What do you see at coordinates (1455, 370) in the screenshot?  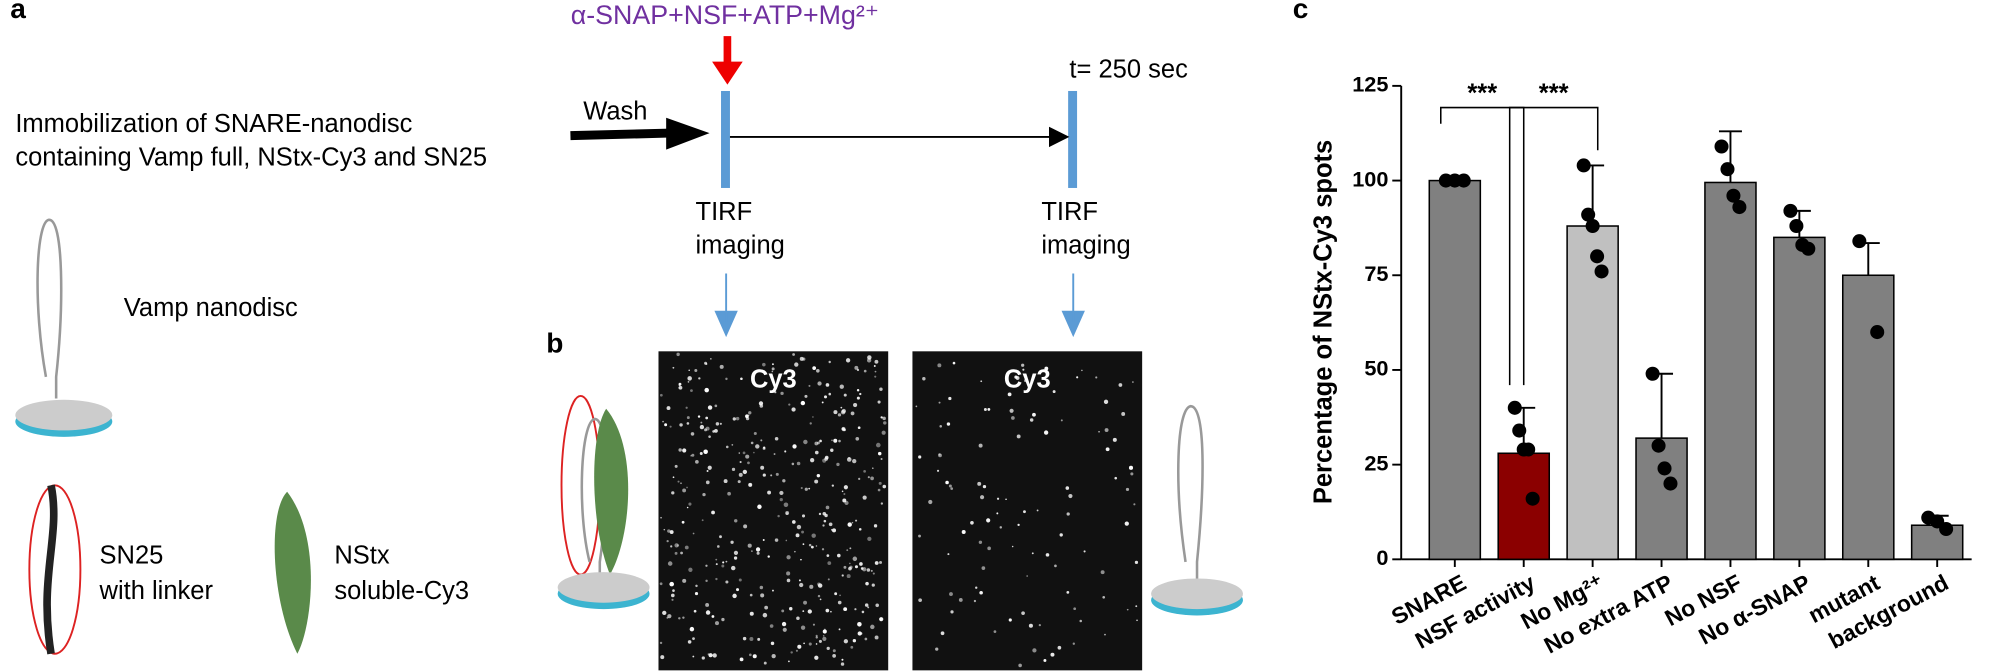 I see `bar` at bounding box center [1455, 370].